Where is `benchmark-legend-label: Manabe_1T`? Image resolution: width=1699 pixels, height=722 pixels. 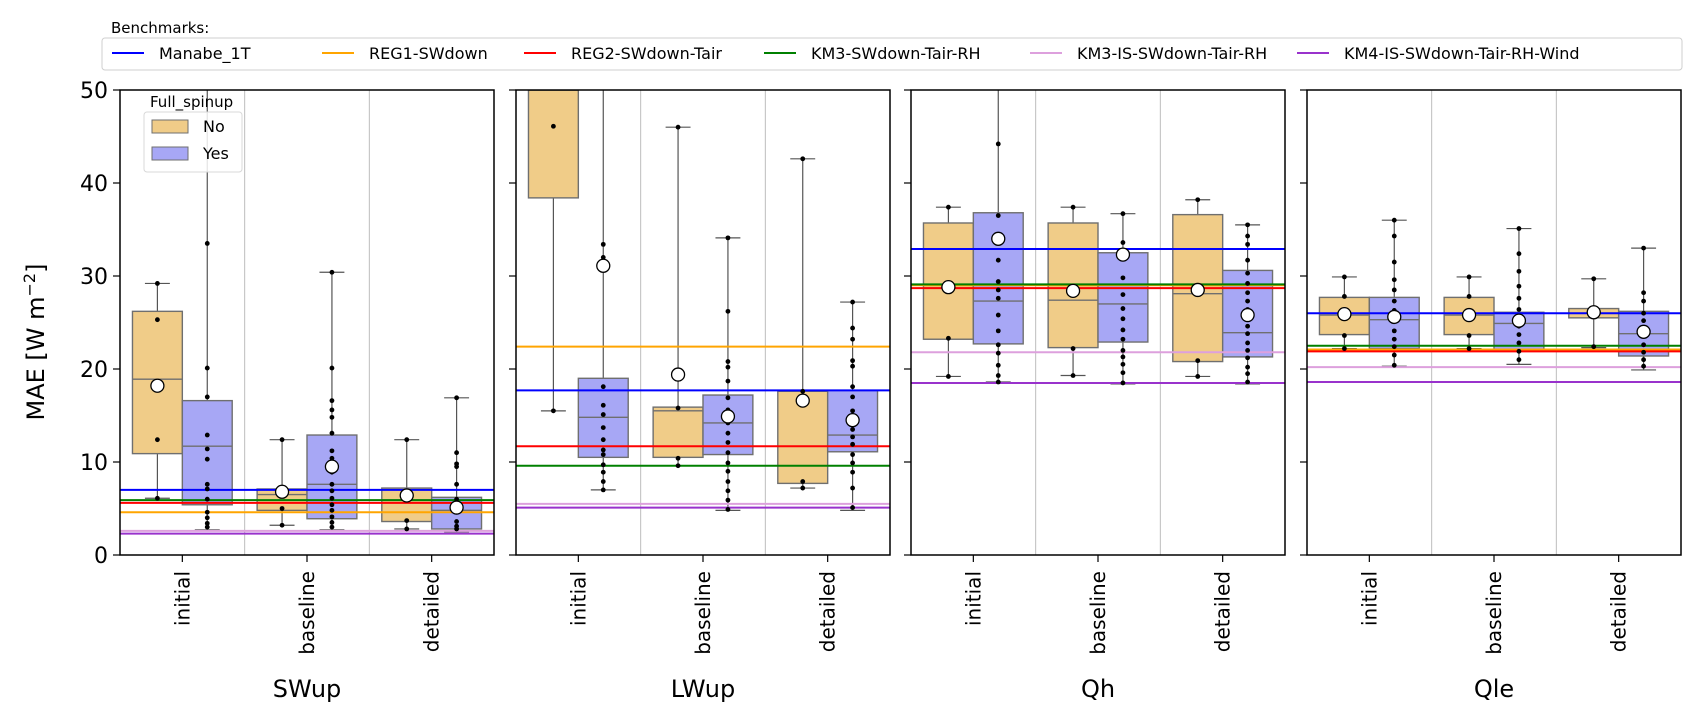 benchmark-legend-label: Manabe_1T is located at coordinates (205, 54).